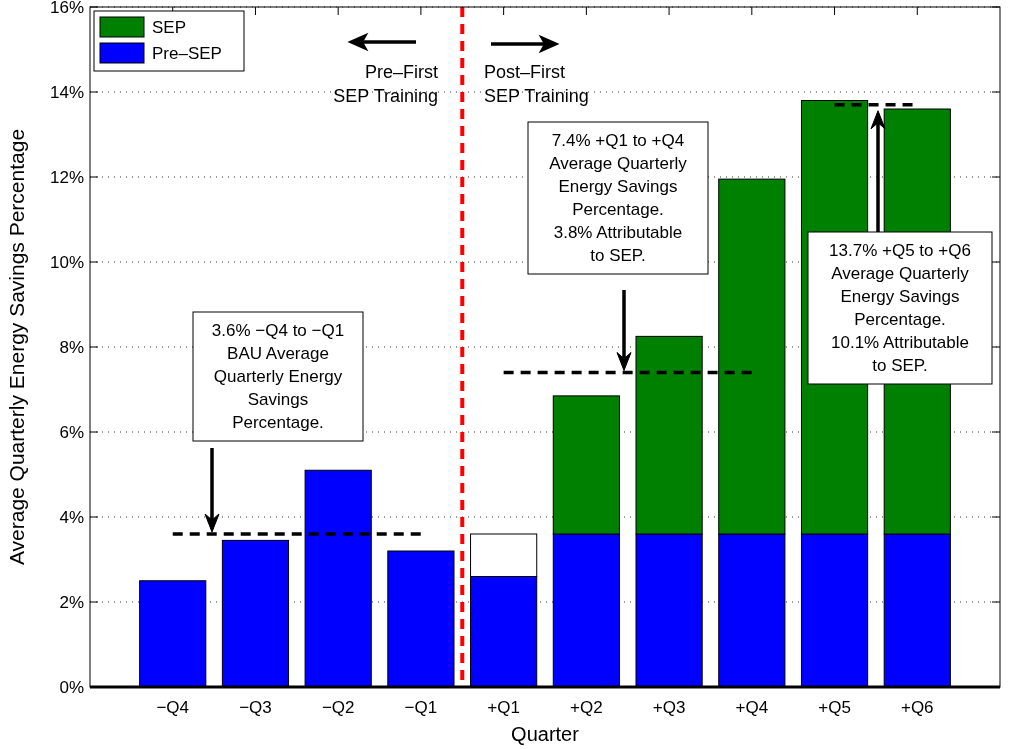  Describe the element at coordinates (71, 602) in the screenshot. I see `y-tick-label: 2%` at that location.